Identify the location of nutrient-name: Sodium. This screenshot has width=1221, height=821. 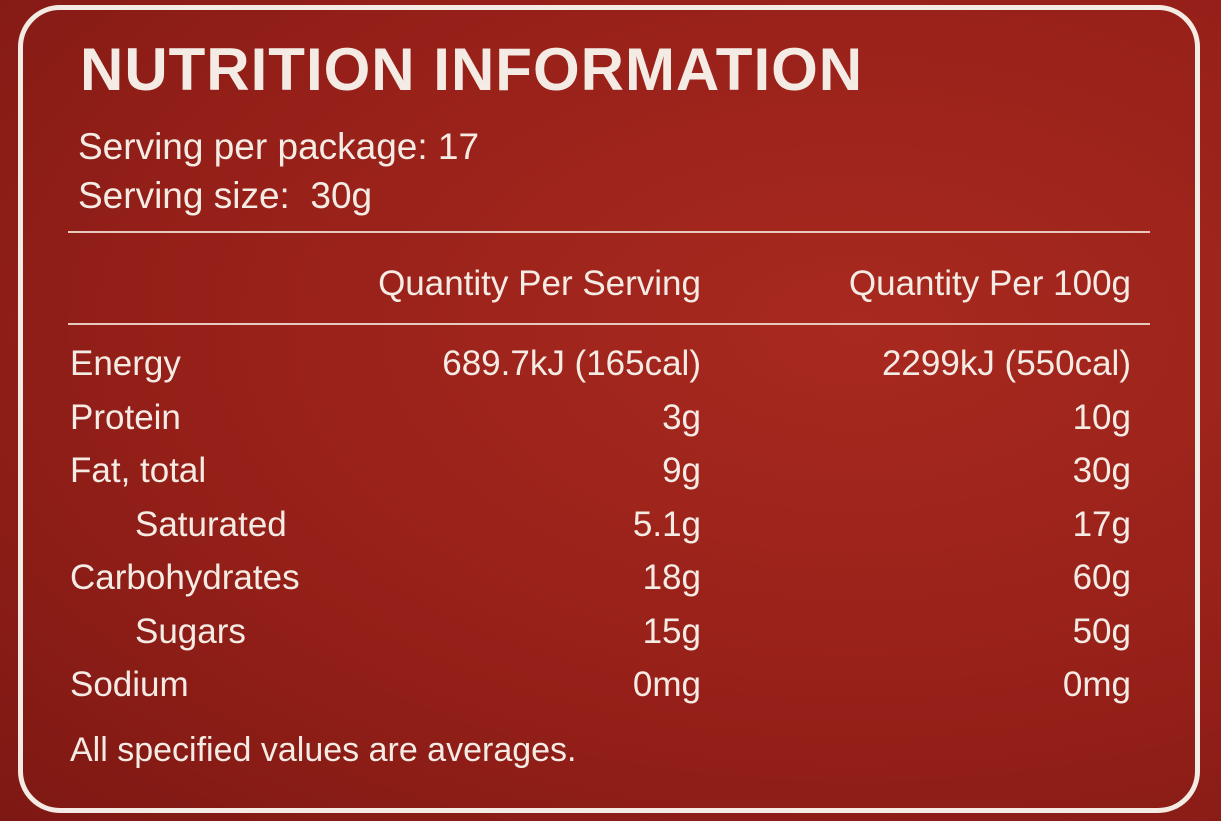
(129, 684).